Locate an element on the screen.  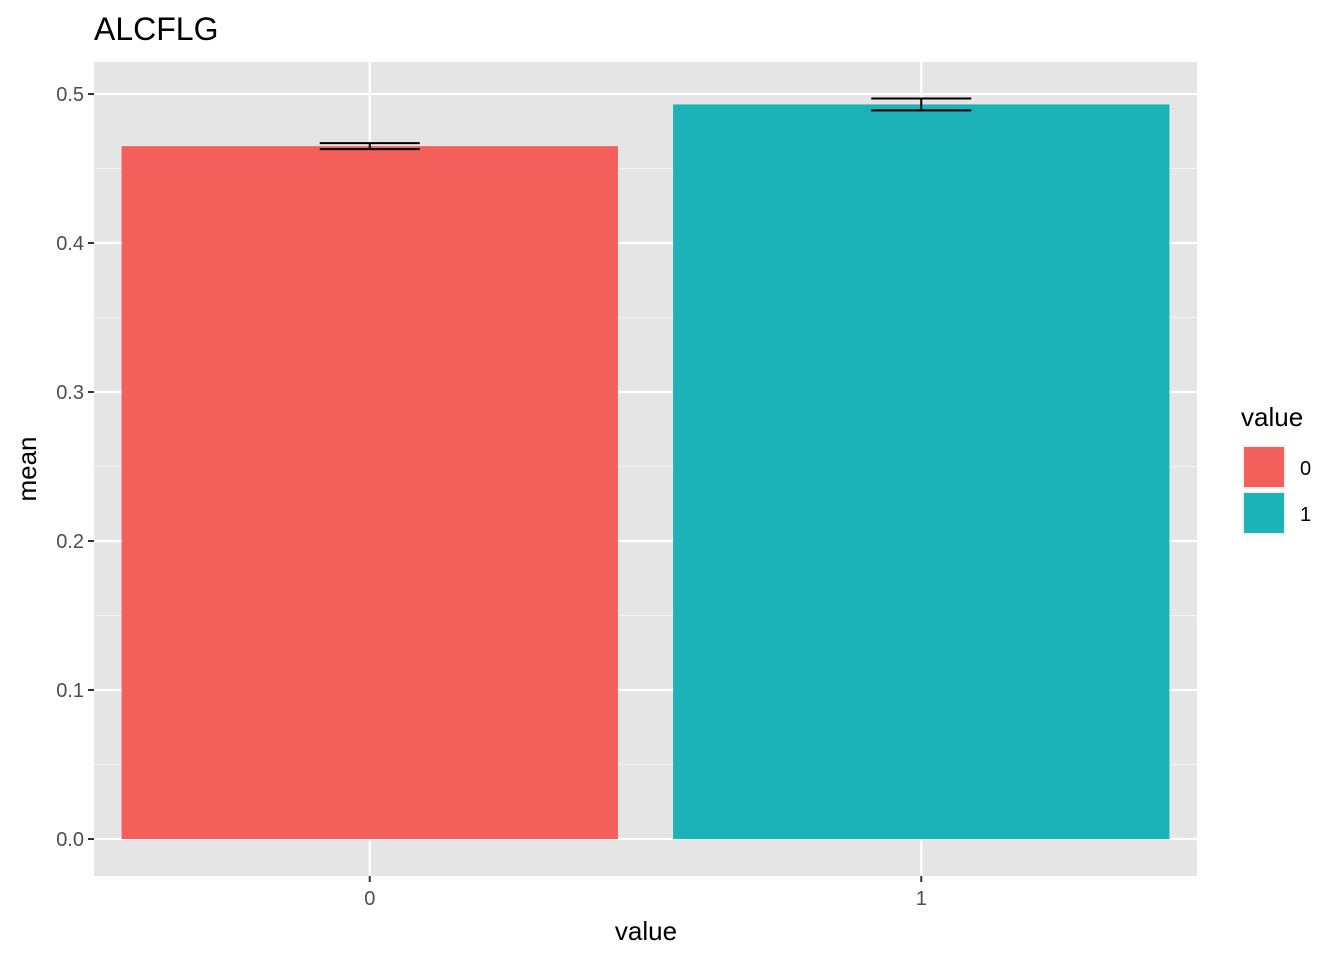
legend-label: 0 is located at coordinates (1305, 469).